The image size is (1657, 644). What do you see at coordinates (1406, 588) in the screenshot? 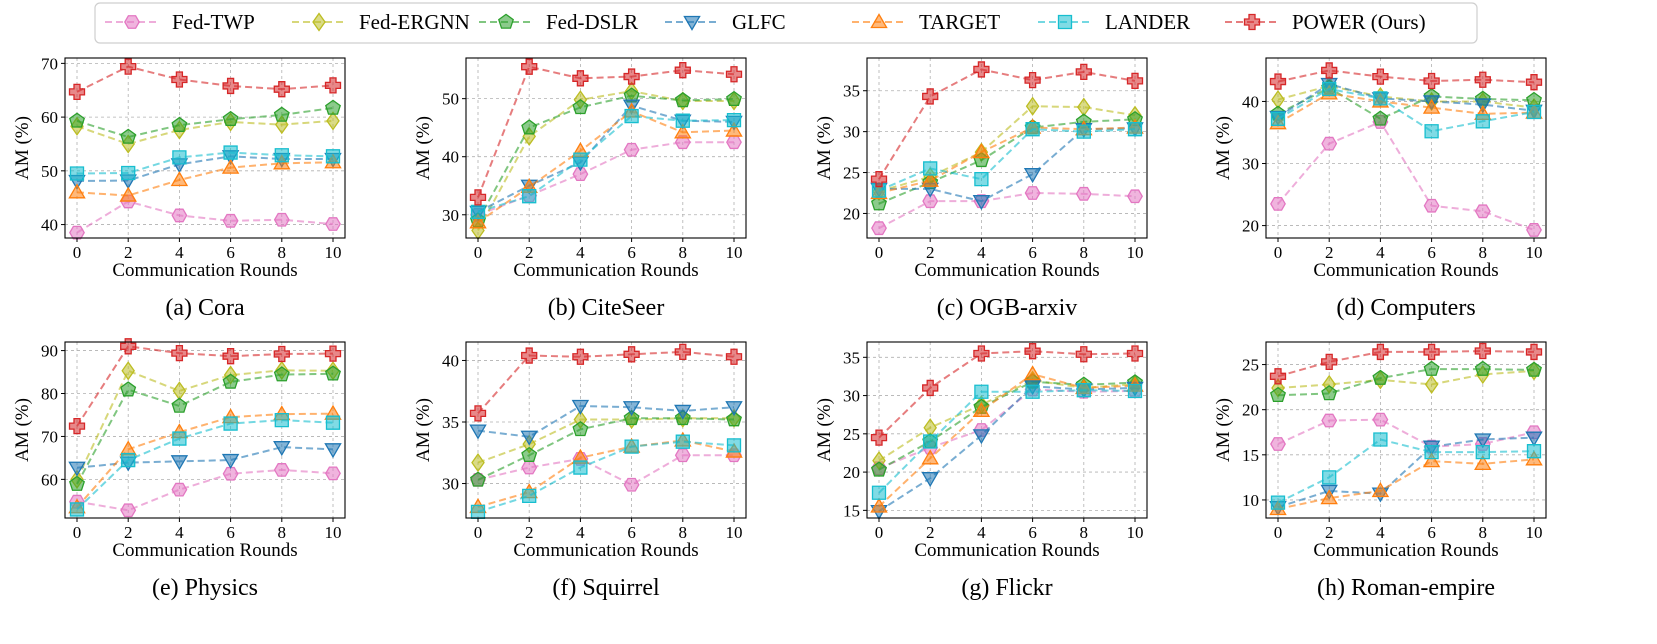
I see `panel-caption: (h) Roman-empire` at bounding box center [1406, 588].